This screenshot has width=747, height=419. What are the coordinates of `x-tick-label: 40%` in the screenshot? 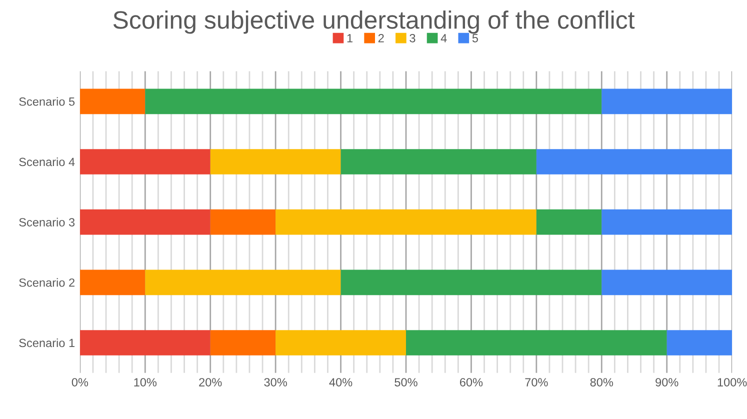 It's located at (340, 382).